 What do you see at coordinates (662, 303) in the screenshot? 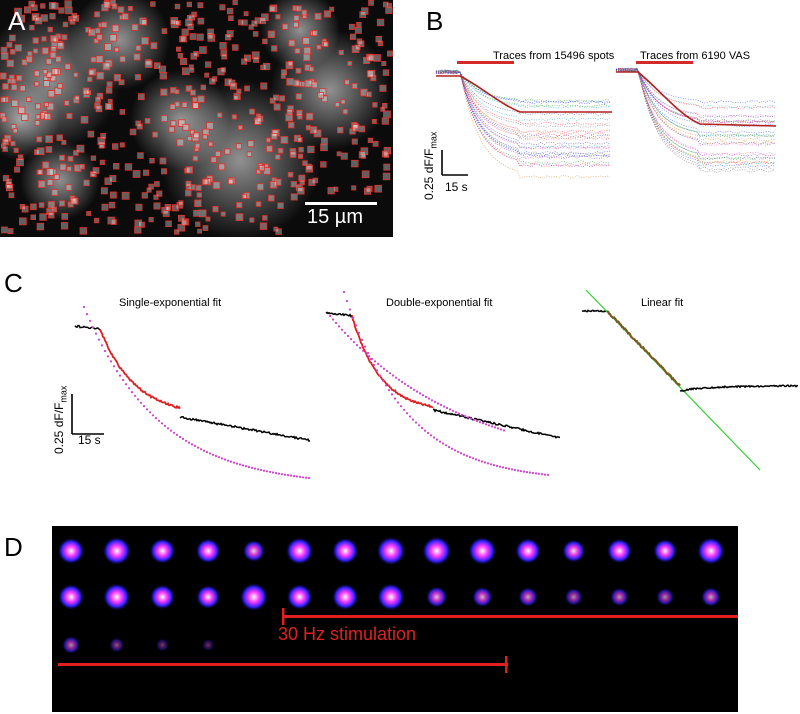
I see `linear-fit-title: Linear fit` at bounding box center [662, 303].